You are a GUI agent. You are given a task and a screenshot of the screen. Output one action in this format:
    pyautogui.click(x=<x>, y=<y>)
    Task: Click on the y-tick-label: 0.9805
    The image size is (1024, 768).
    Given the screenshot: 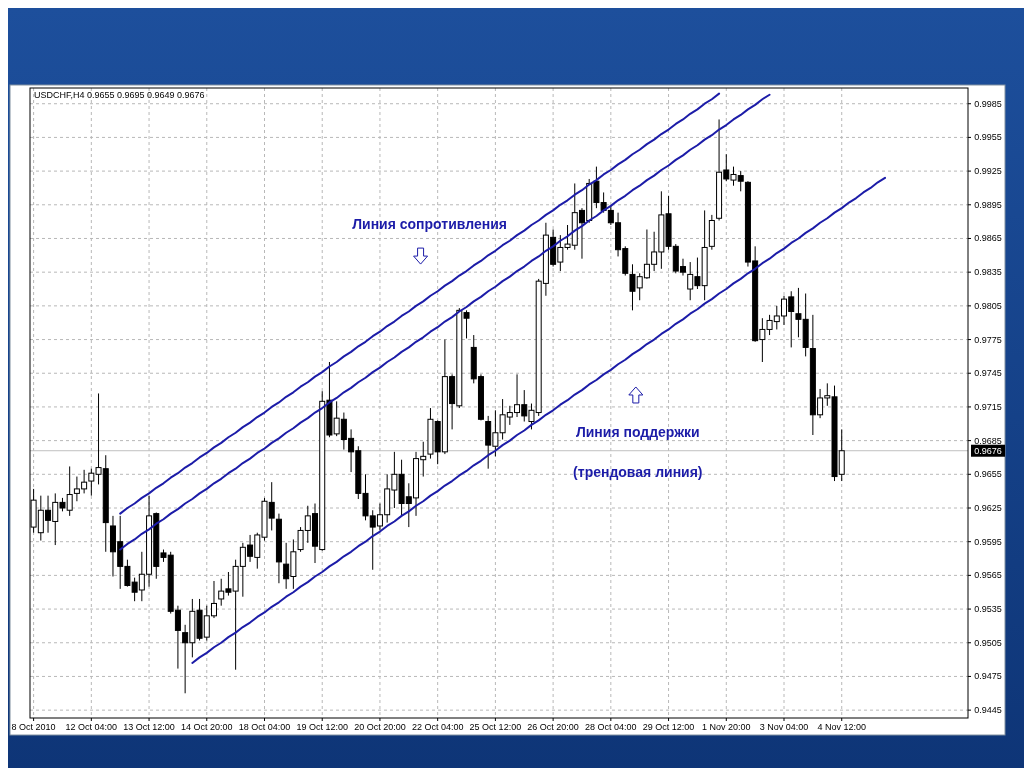 What is the action you would take?
    pyautogui.click(x=988, y=305)
    